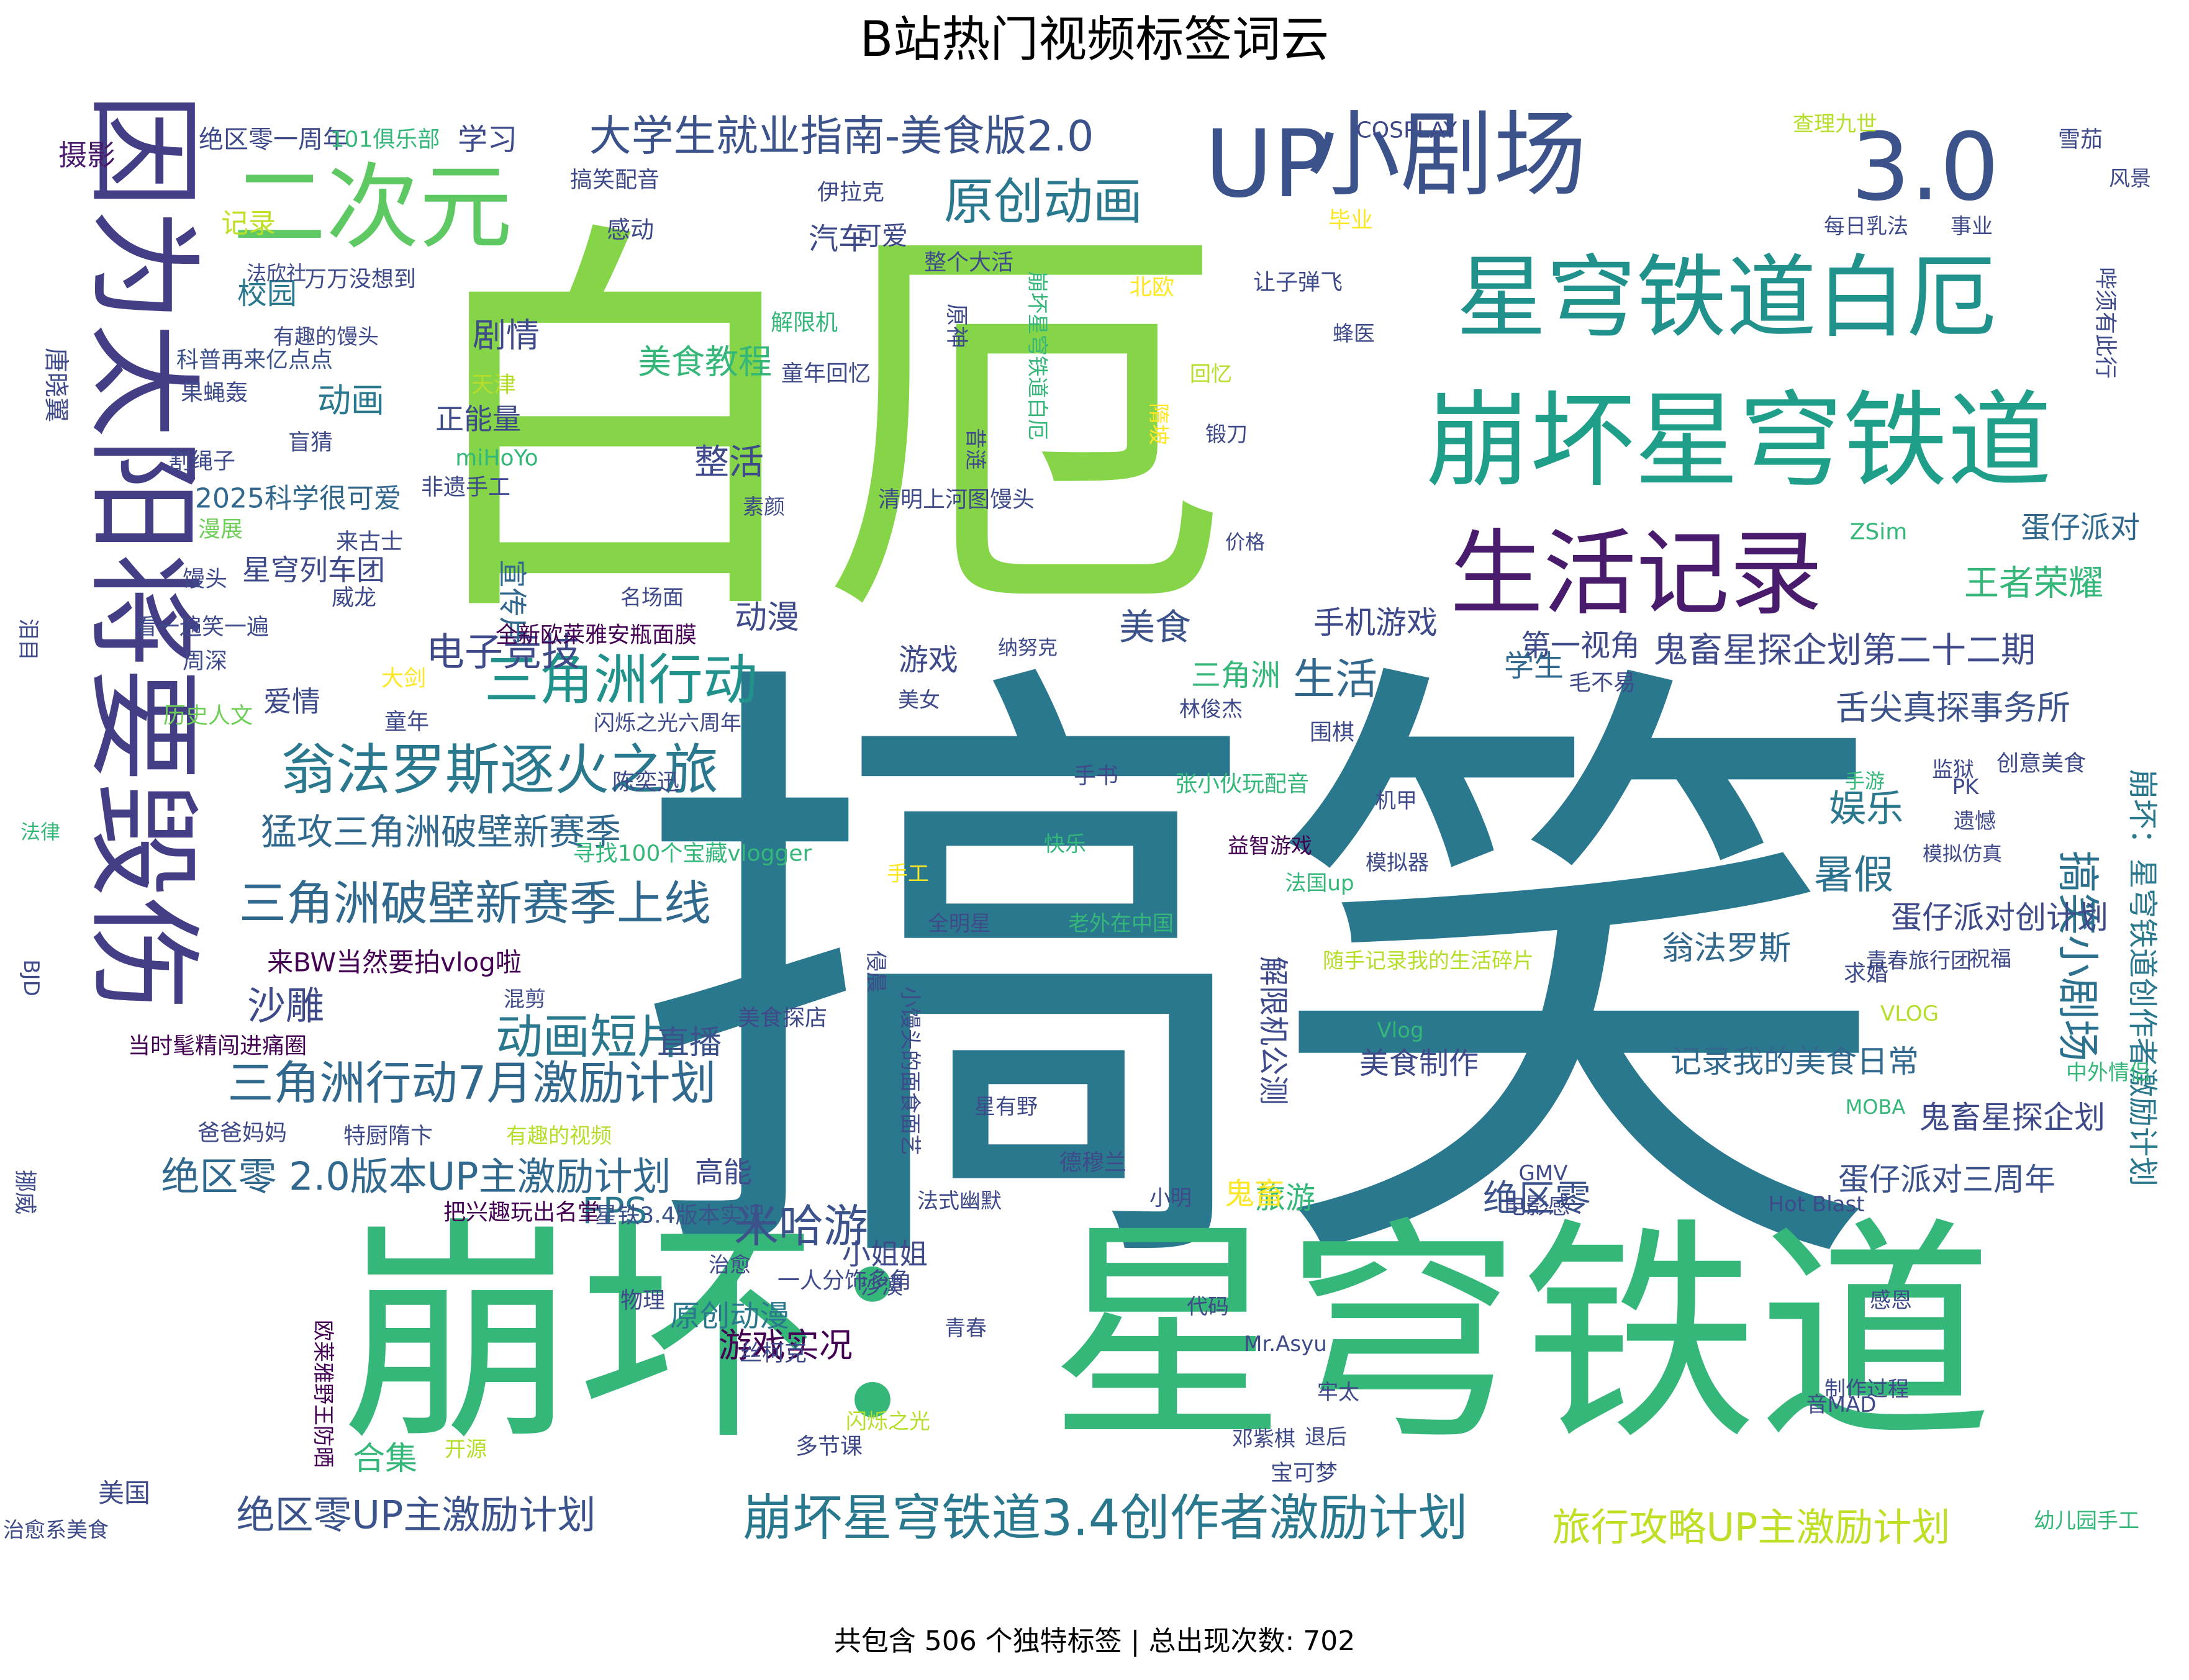 This screenshot has width=2189, height=1680. I want to click on word-122: 丝柯克, so click(773, 1353).